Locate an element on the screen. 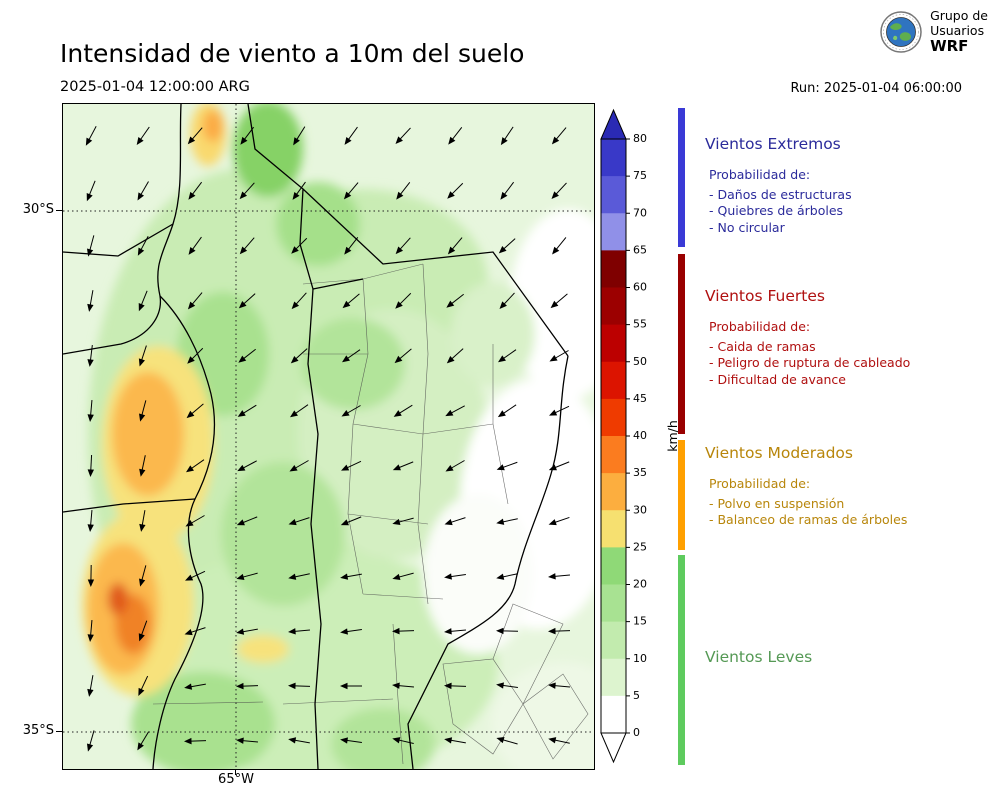 This screenshot has width=1000, height=800. colorbar-tick-label: 0 is located at coordinates (636, 732).